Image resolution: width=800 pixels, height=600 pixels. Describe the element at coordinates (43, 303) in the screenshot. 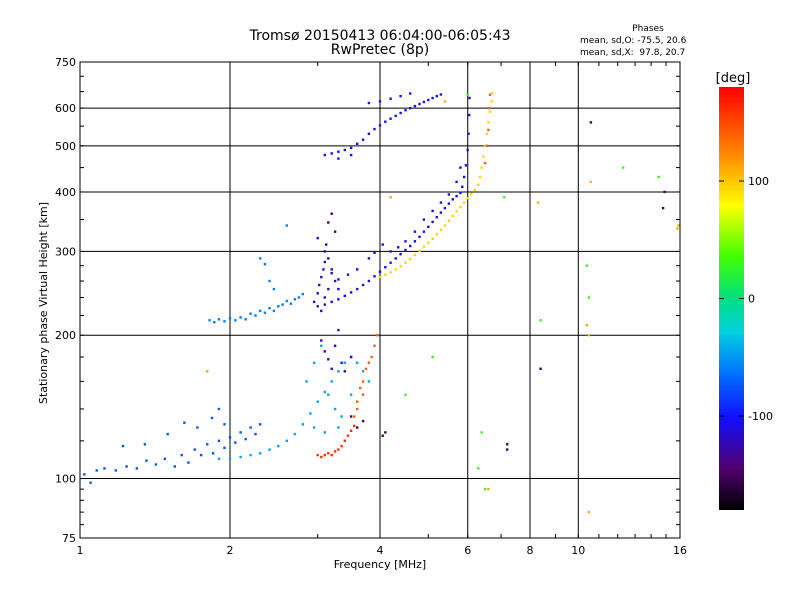

I see `y-axis-label: Stationary phase Virtual Height [km]` at that location.